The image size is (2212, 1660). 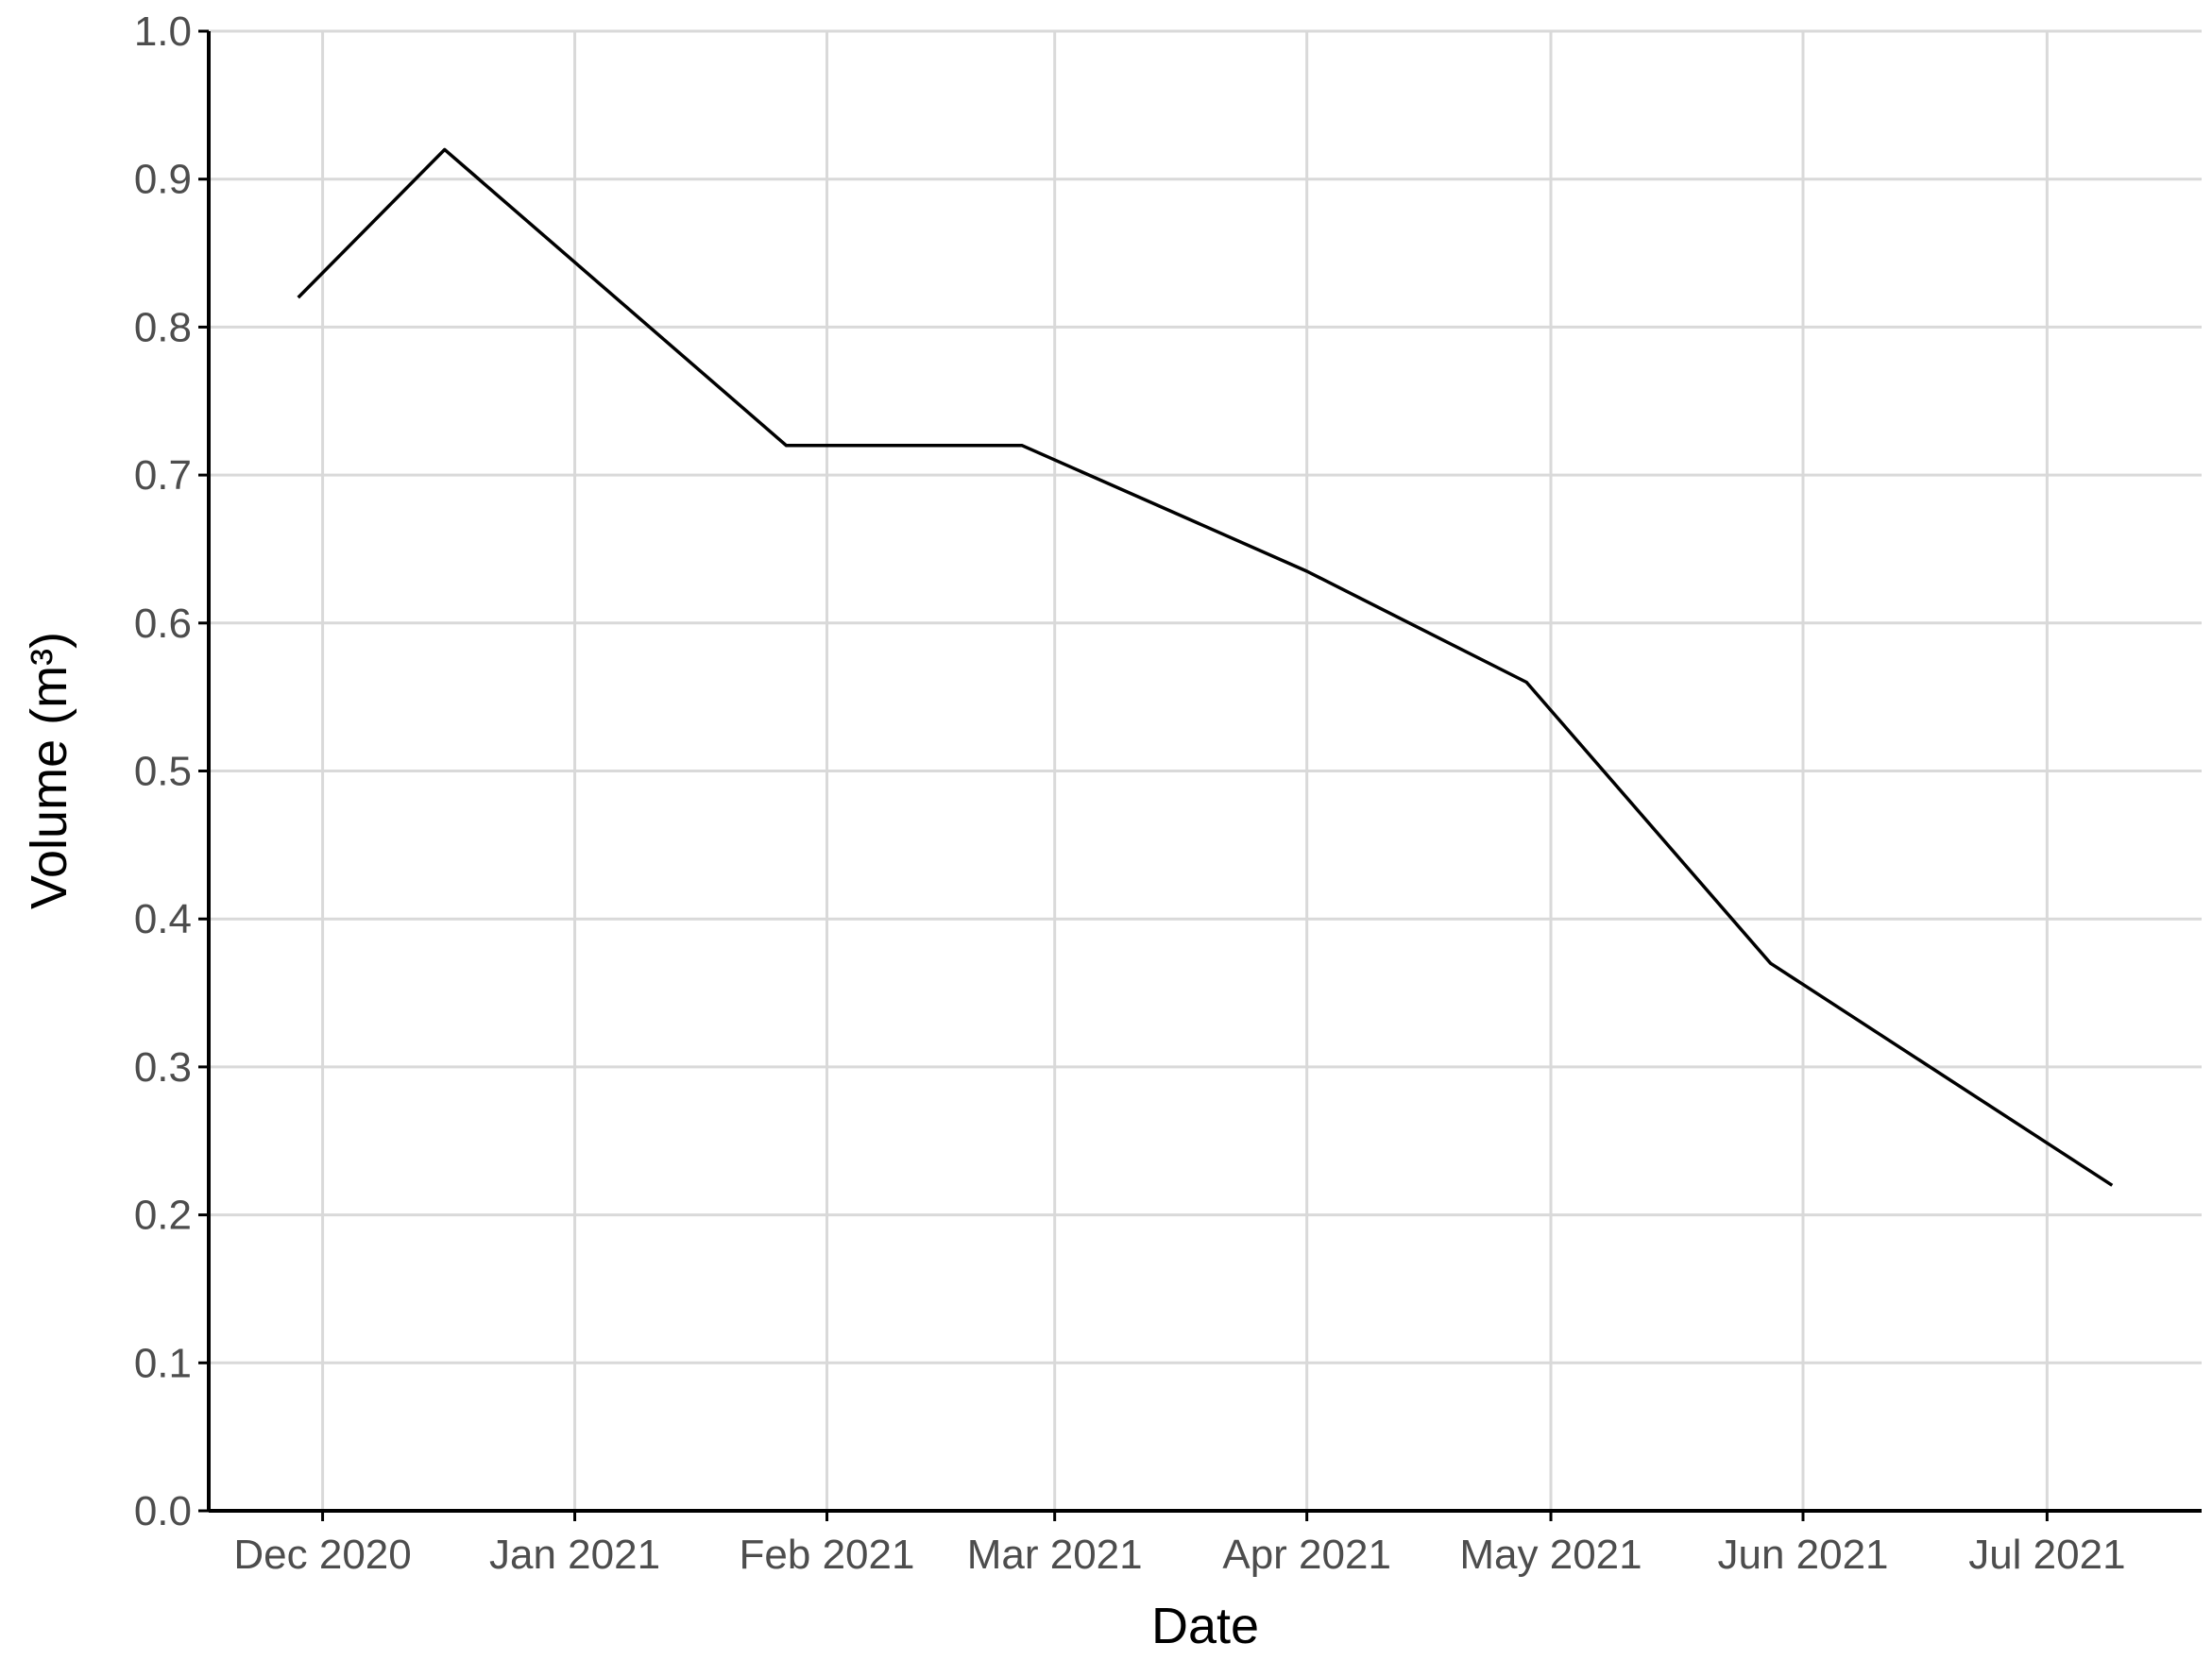 What do you see at coordinates (1550, 1555) in the screenshot?
I see `x-tick-label: May 2021` at bounding box center [1550, 1555].